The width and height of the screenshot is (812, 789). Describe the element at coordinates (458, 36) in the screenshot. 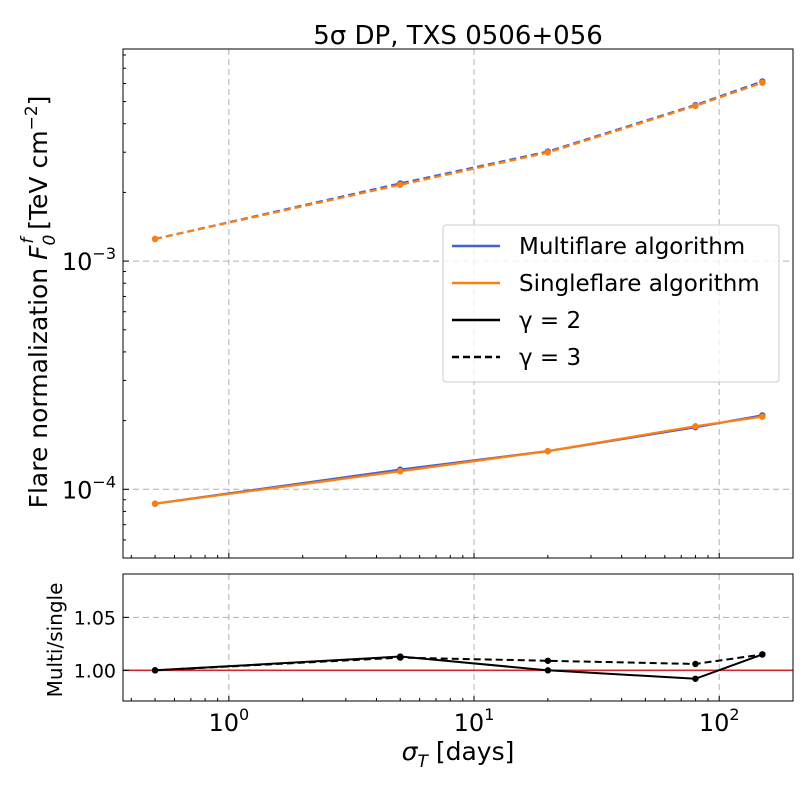

I see `chart-title: 5σ DP, TXS 0506+056` at that location.